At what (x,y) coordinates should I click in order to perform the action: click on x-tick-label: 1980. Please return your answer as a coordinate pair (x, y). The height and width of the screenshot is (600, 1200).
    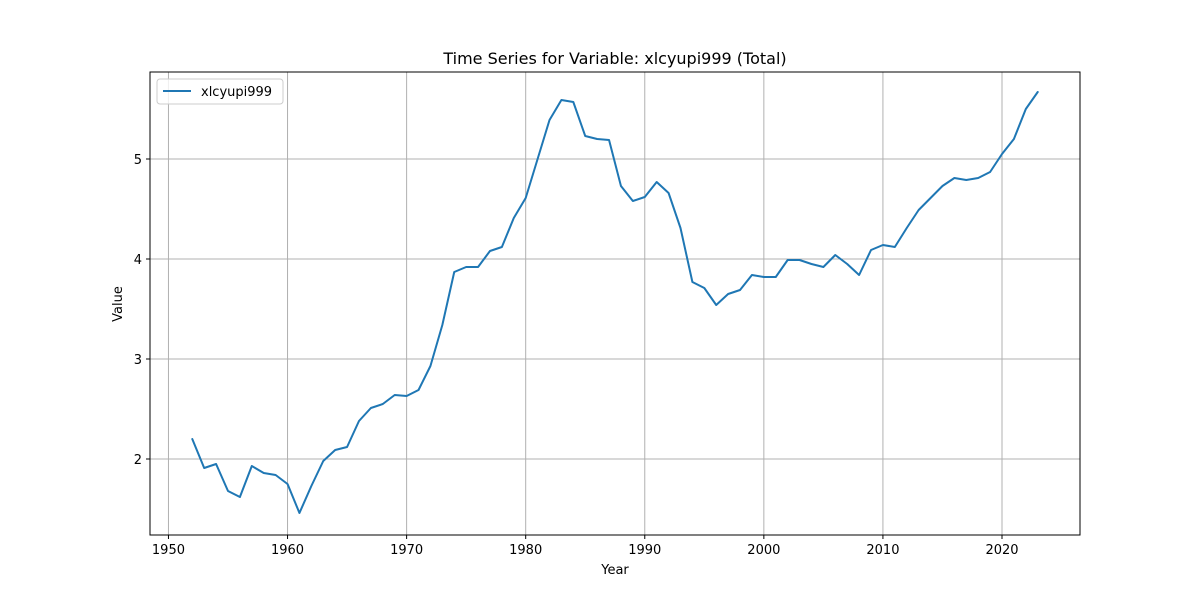
    Looking at the image, I should click on (525, 550).